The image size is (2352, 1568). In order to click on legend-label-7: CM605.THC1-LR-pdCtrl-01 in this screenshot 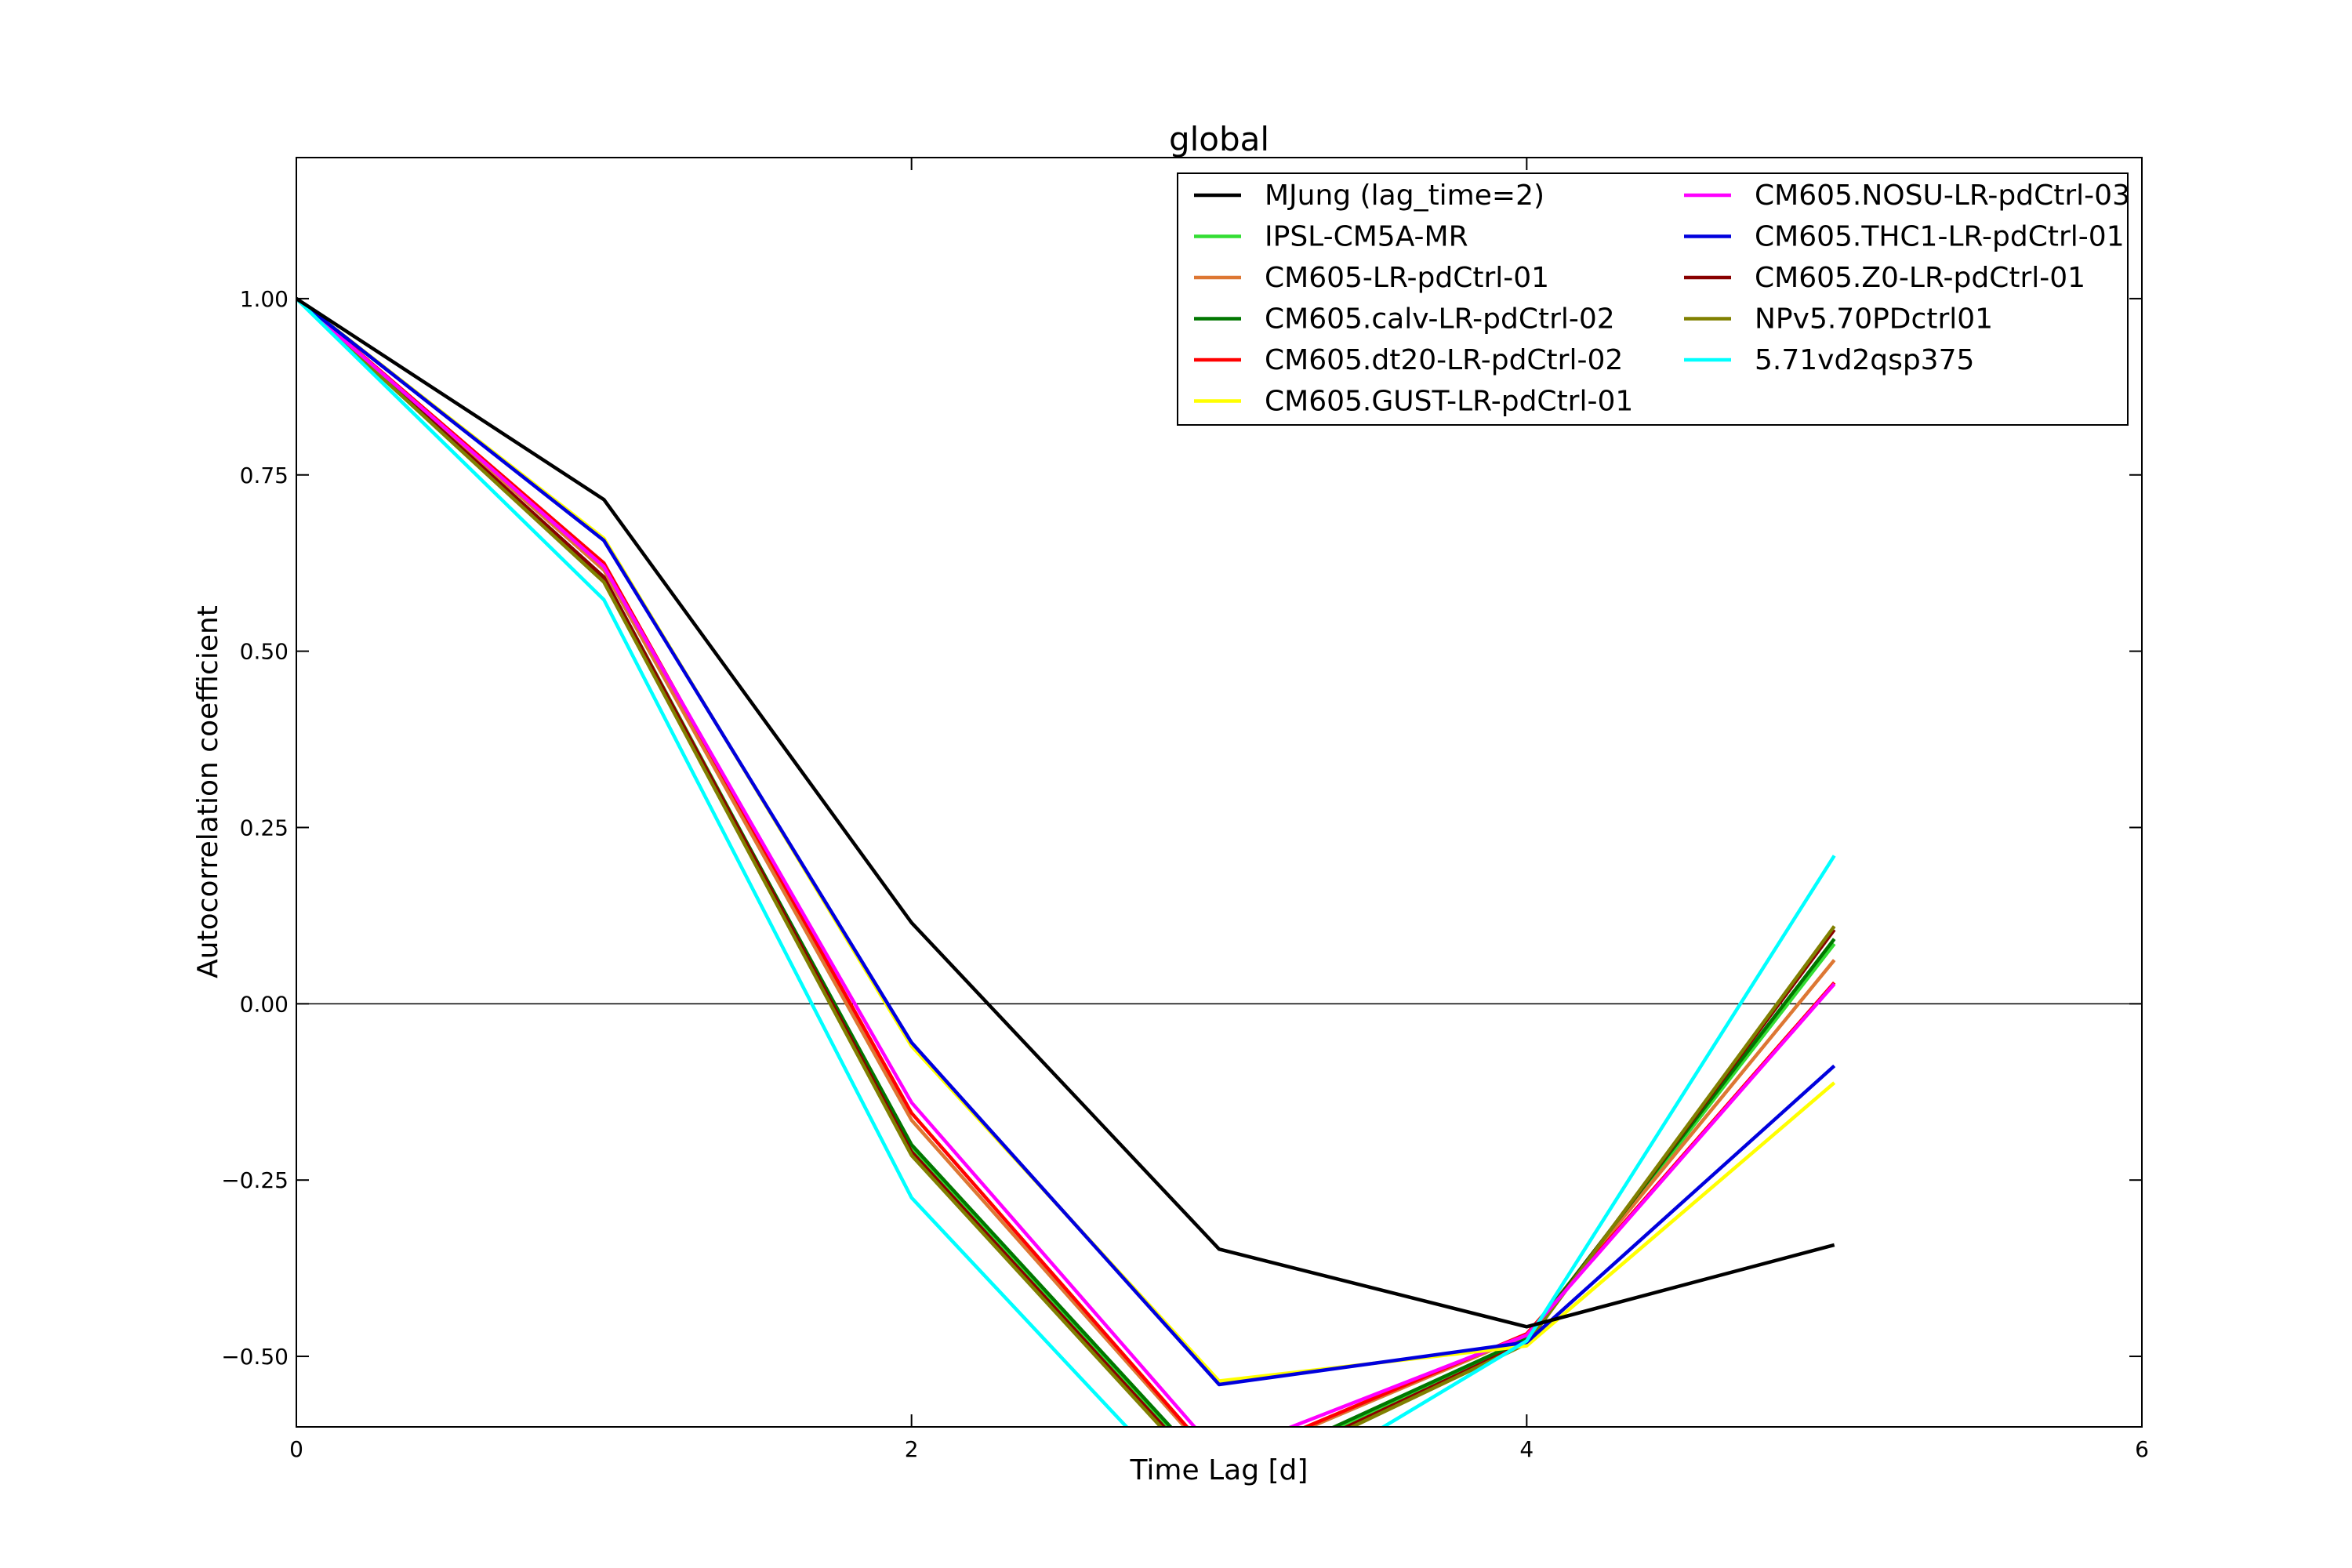, I will do `click(1940, 237)`.